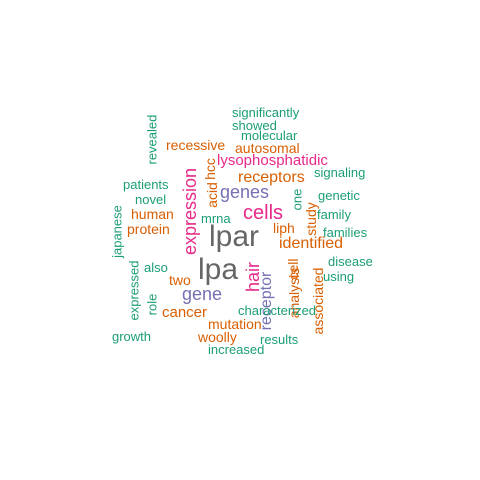 Image resolution: width=480 pixels, height=480 pixels. What do you see at coordinates (350, 261) in the screenshot?
I see `word-disease: disease` at bounding box center [350, 261].